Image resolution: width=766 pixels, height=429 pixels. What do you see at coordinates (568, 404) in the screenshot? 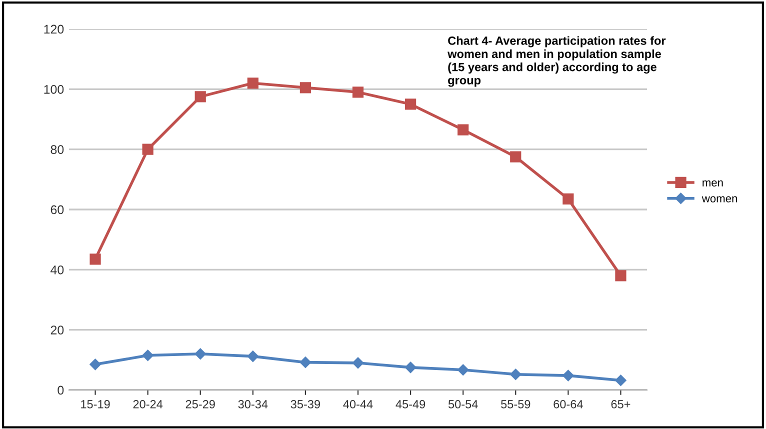
I see `x-tick-label: 60-64` at bounding box center [568, 404].